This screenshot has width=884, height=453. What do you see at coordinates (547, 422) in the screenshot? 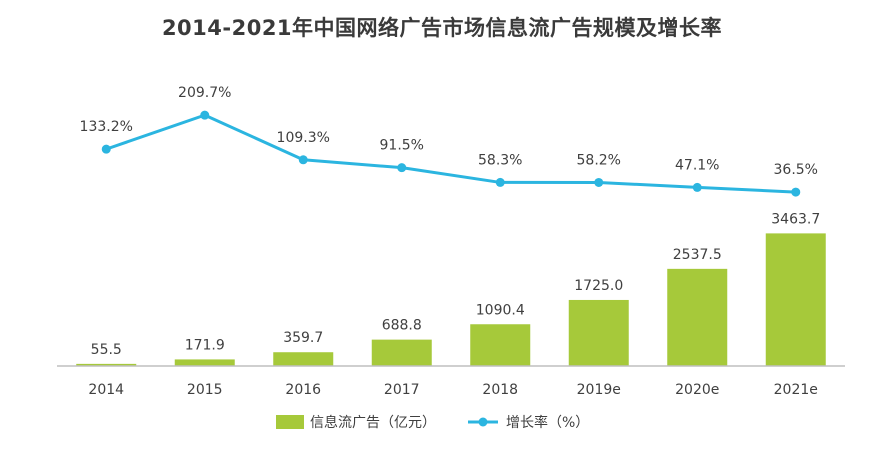
I see `legend-line-label: 增长率（%）` at bounding box center [547, 422].